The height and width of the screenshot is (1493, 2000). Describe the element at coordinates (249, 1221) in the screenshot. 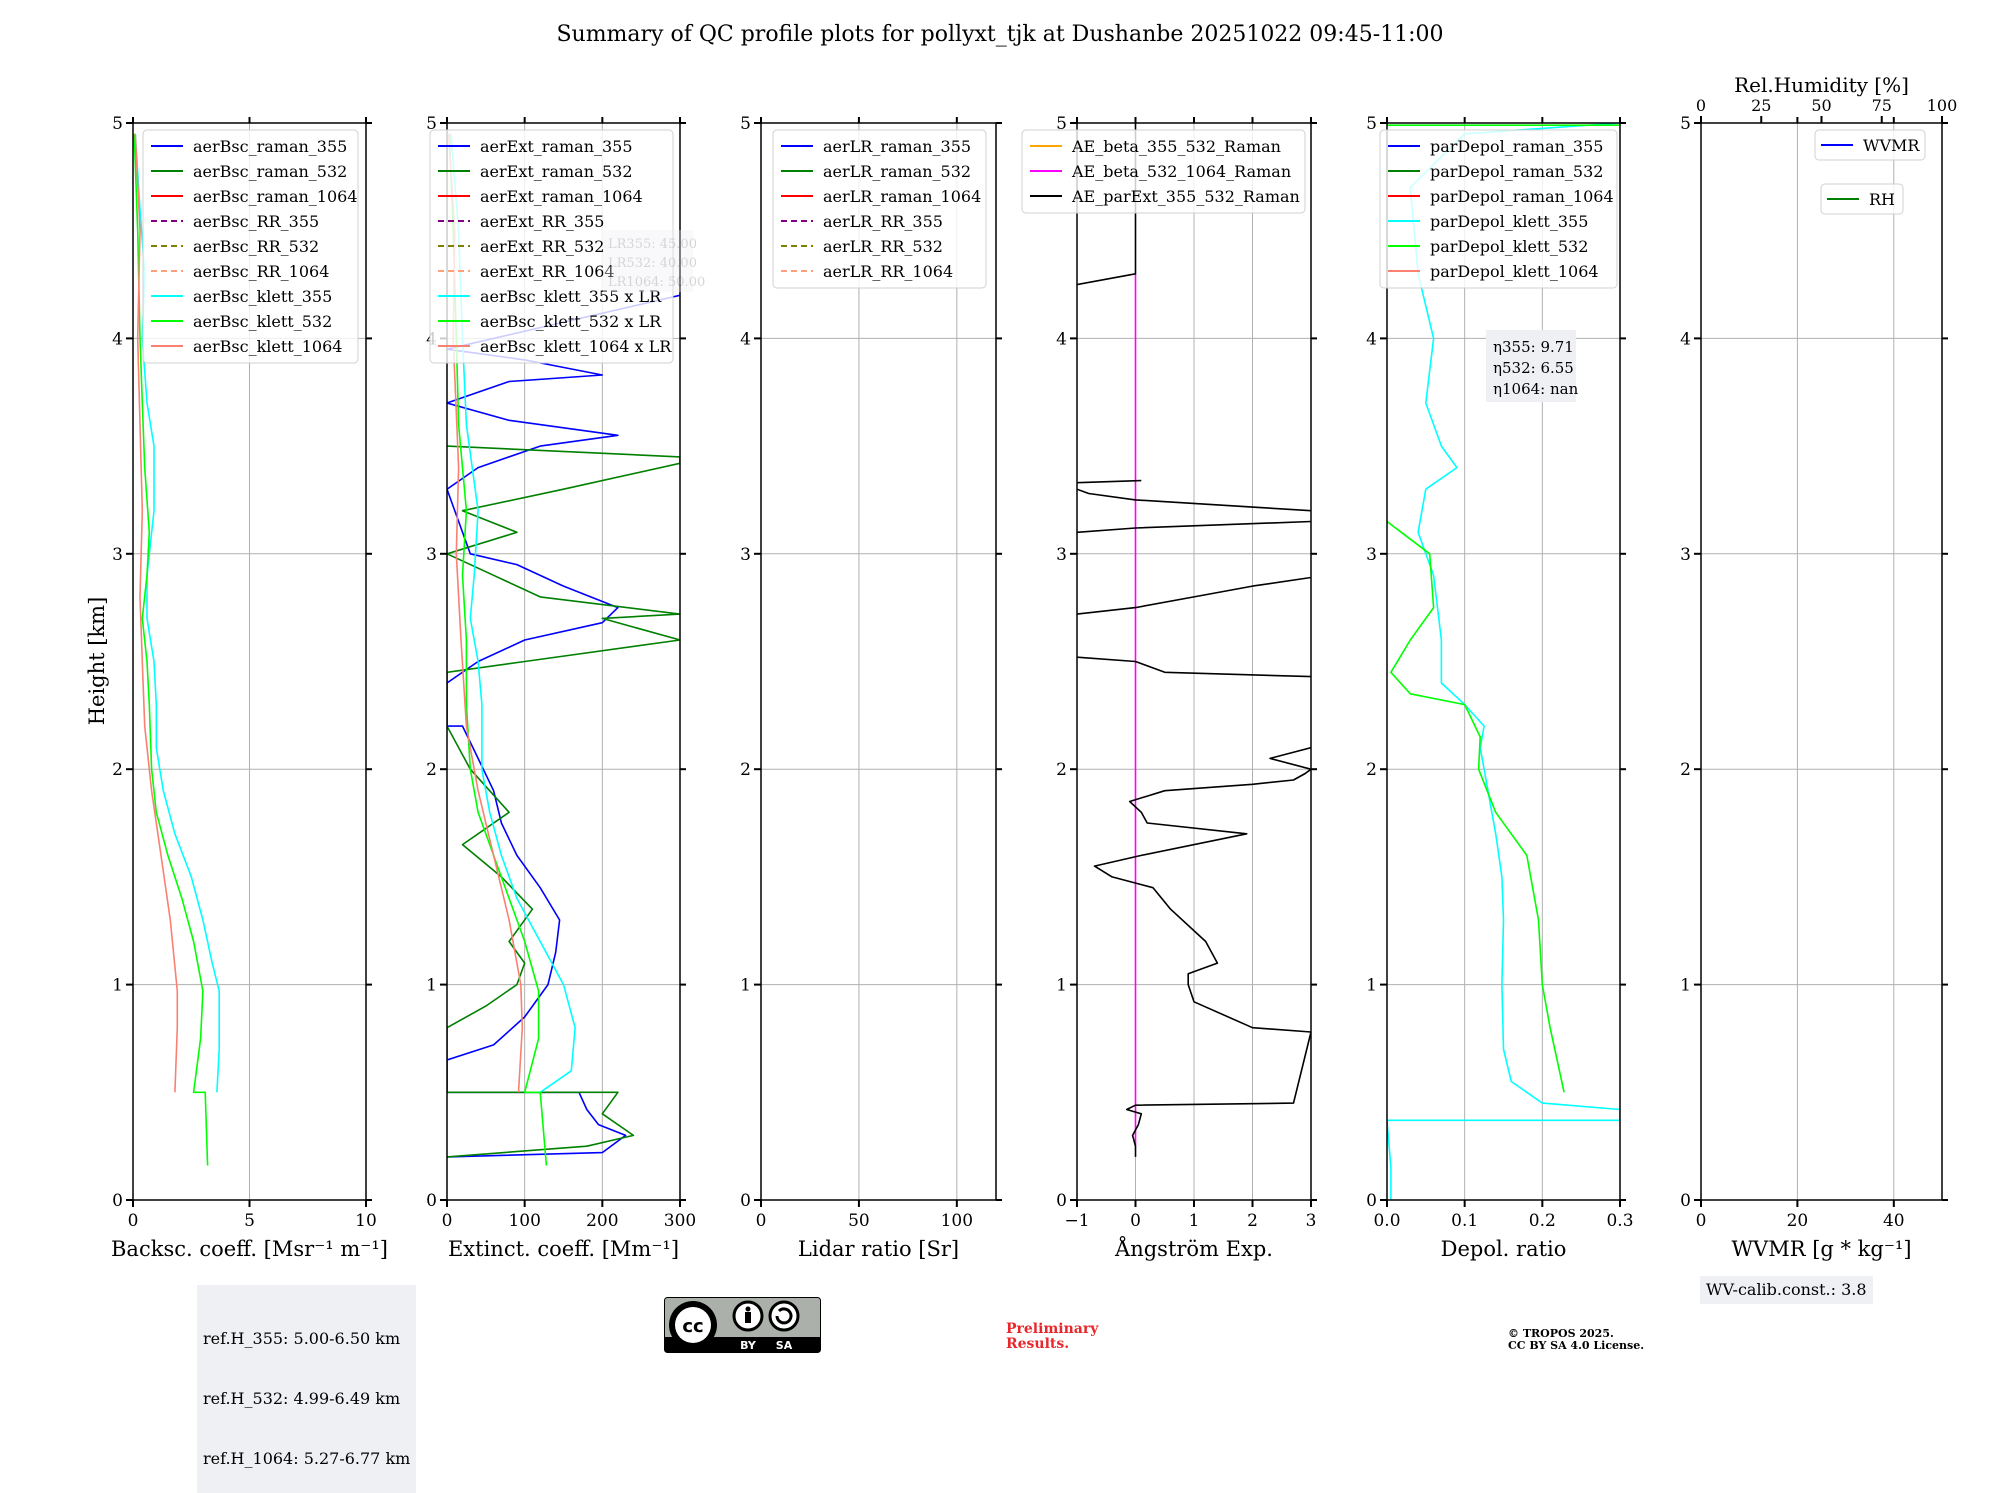

I see `x-tick-label: 5` at that location.